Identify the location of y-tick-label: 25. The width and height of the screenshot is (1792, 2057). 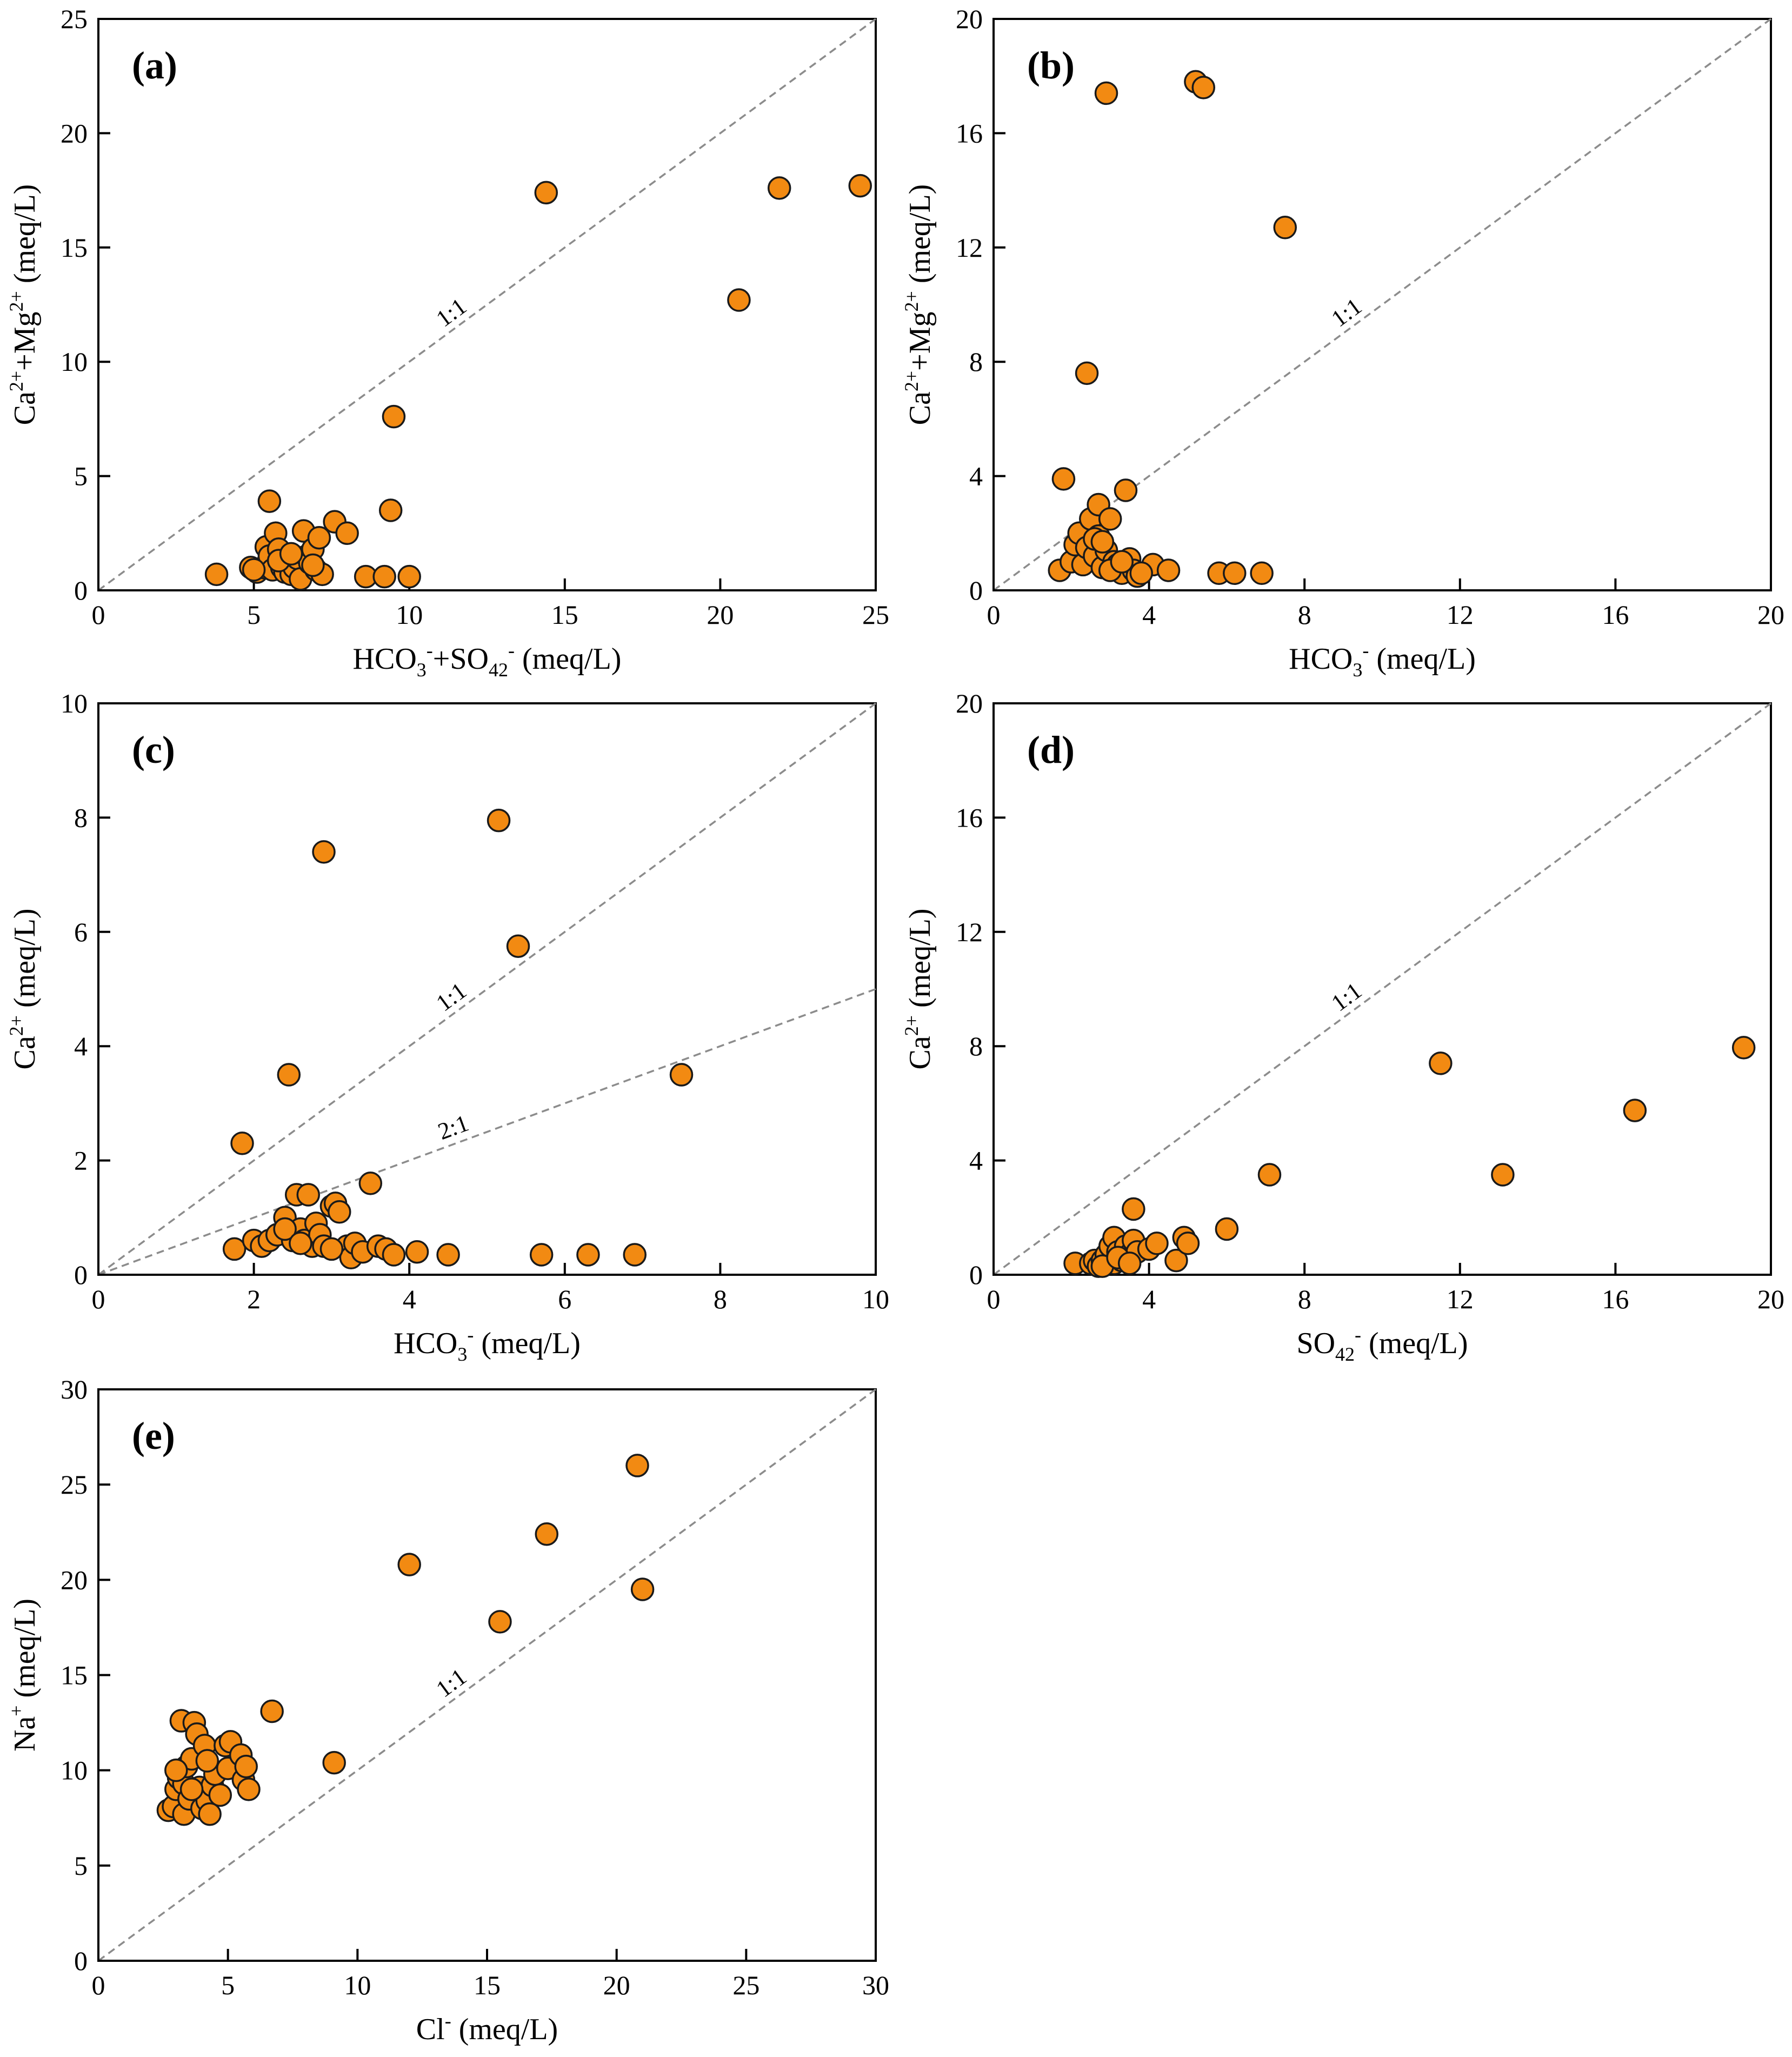
(74, 19).